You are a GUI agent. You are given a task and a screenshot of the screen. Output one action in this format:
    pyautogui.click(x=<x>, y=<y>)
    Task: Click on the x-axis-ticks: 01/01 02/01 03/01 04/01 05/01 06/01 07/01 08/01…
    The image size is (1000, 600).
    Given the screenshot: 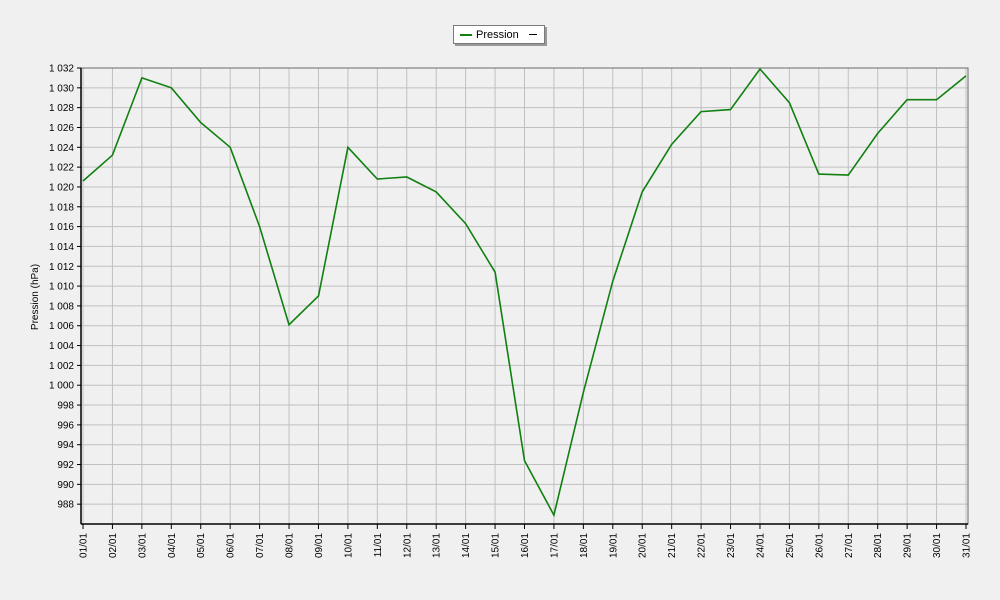 What is the action you would take?
    pyautogui.click(x=526, y=541)
    